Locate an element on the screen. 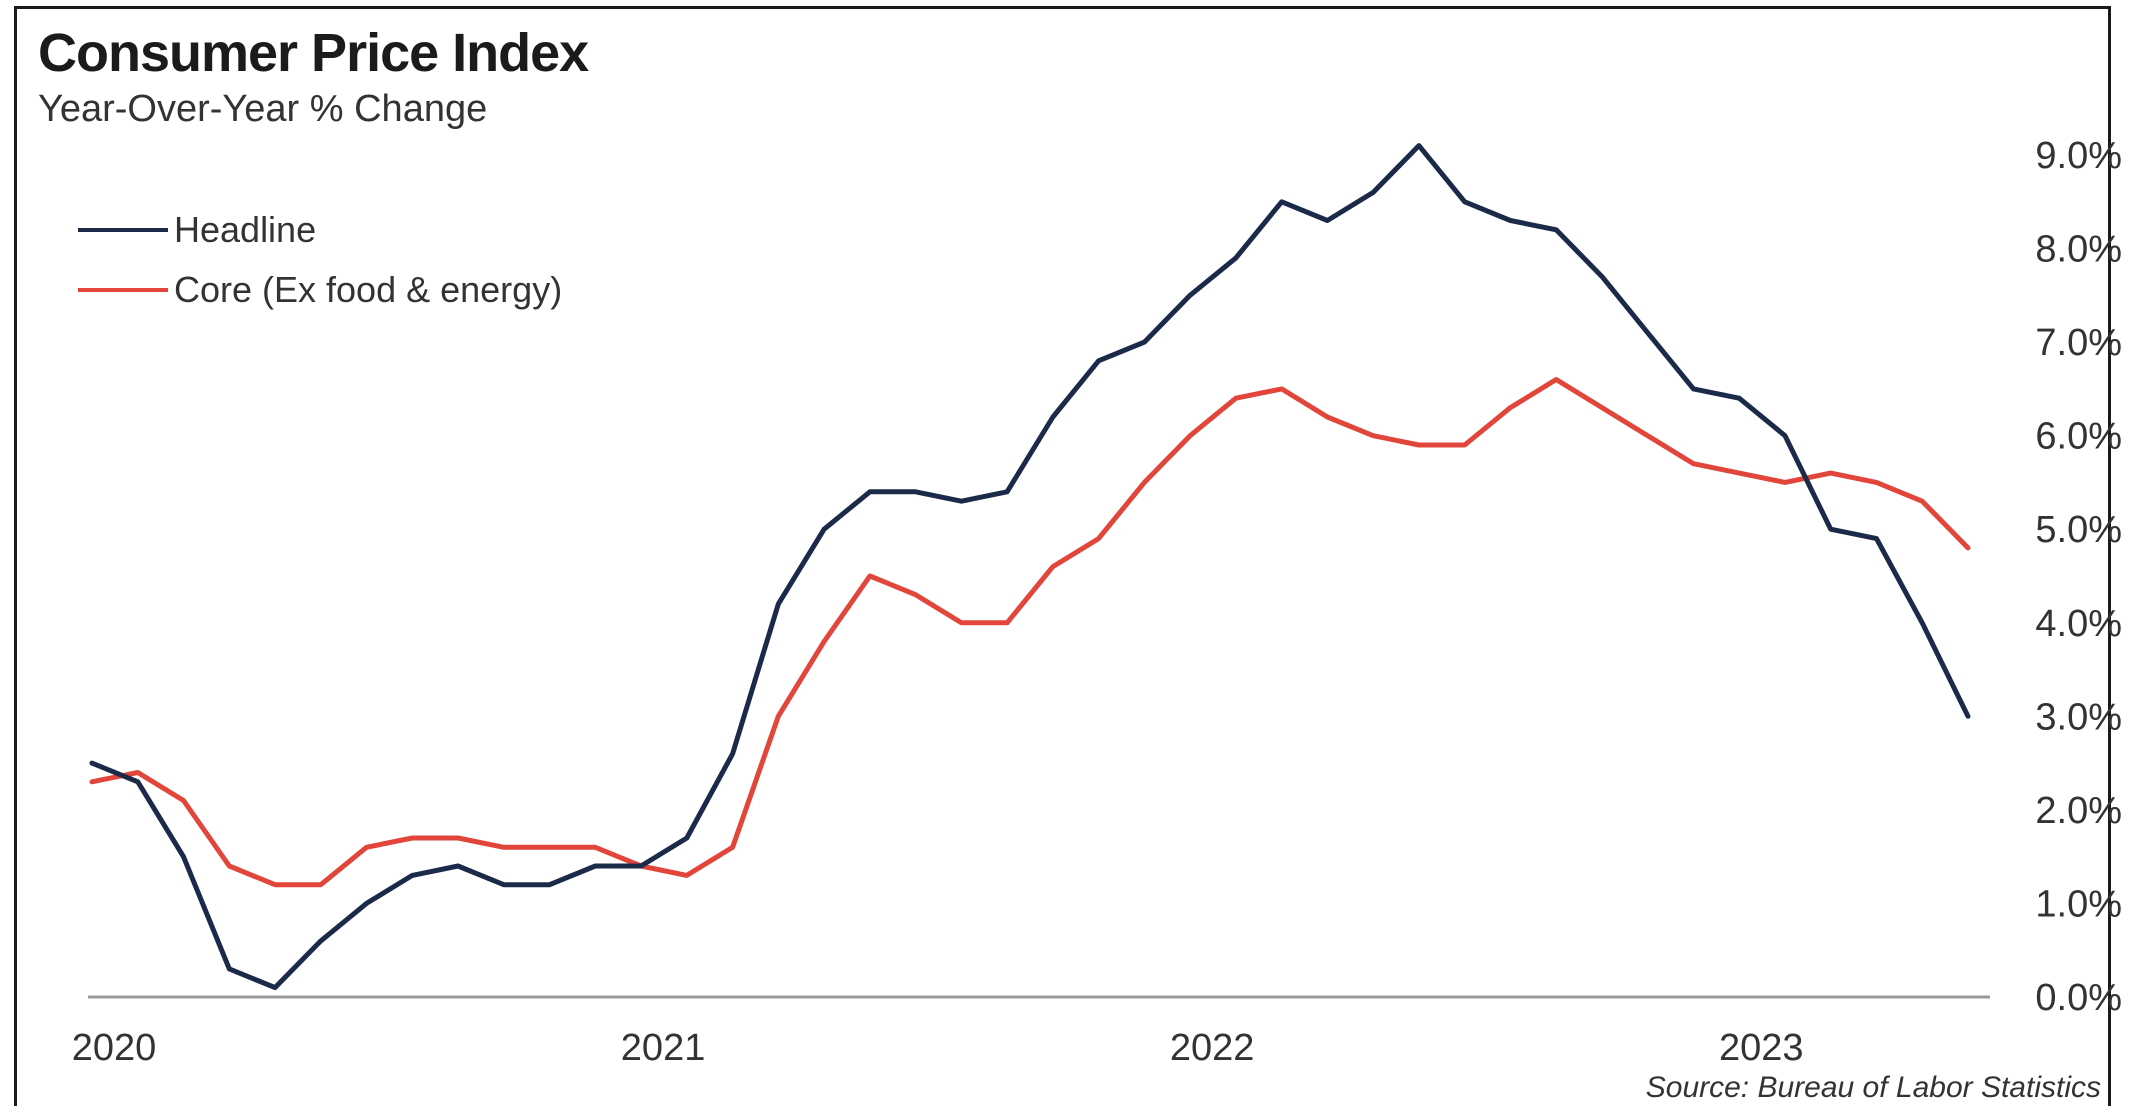 This screenshot has height=1113, width=2129. chart-title: Consumer Price Index is located at coordinates (313, 53).